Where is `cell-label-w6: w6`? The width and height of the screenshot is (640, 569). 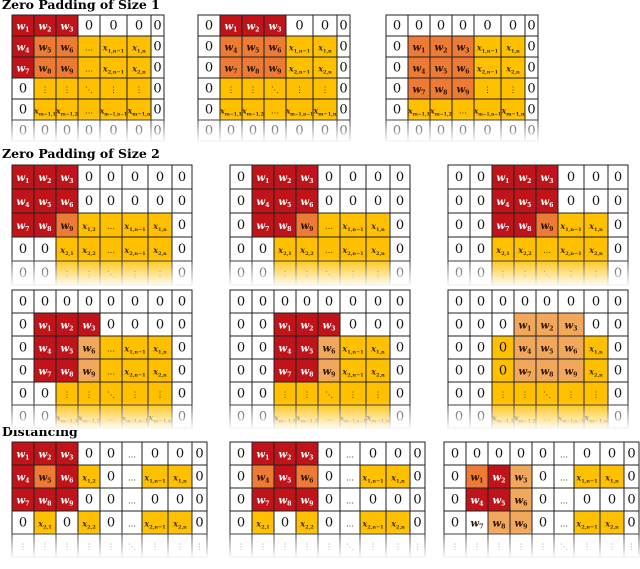 cell-label-w6: w6 is located at coordinates (275, 49).